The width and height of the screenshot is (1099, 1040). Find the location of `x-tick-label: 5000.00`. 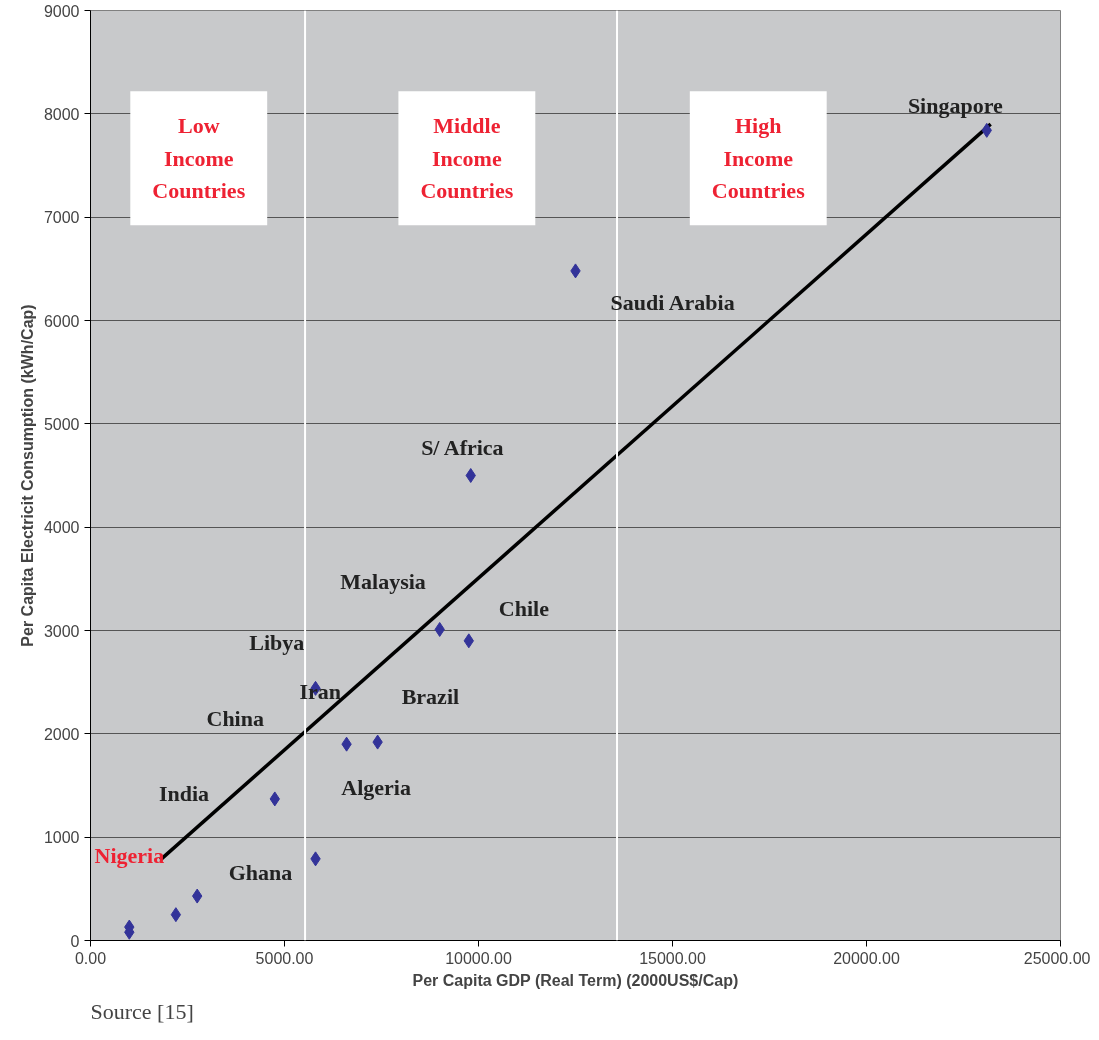

x-tick-label: 5000.00 is located at coordinates (284, 958).